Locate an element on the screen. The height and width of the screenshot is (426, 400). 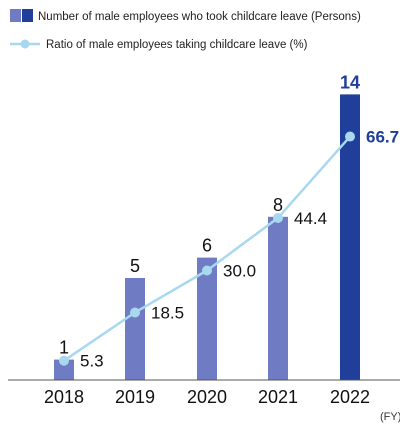
category-label-2022: 2022 is located at coordinates (350, 397).